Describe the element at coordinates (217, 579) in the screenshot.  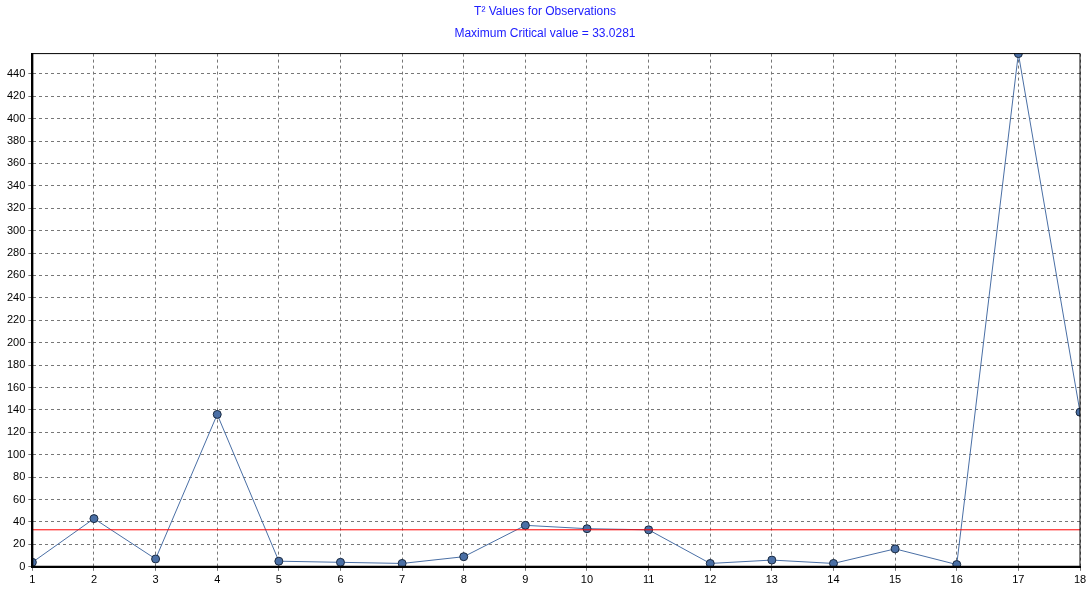
I see `x-tick-label: 4` at that location.